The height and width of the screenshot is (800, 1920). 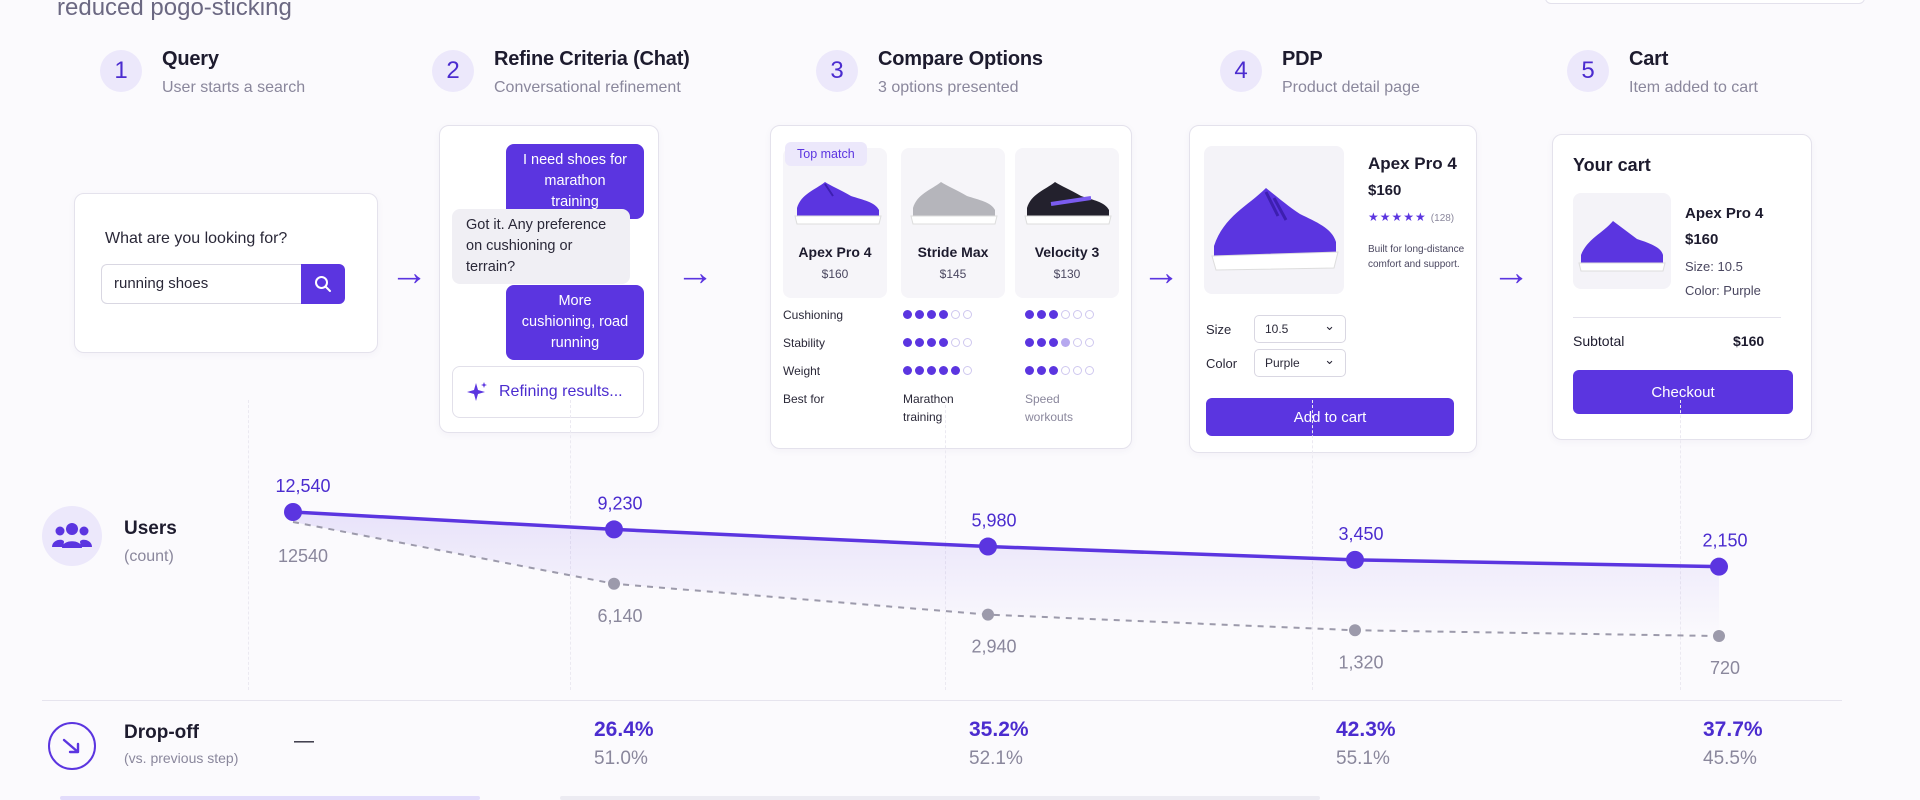 I want to click on step-5: 5 Cart Item added to cart, so click(x=1662, y=72).